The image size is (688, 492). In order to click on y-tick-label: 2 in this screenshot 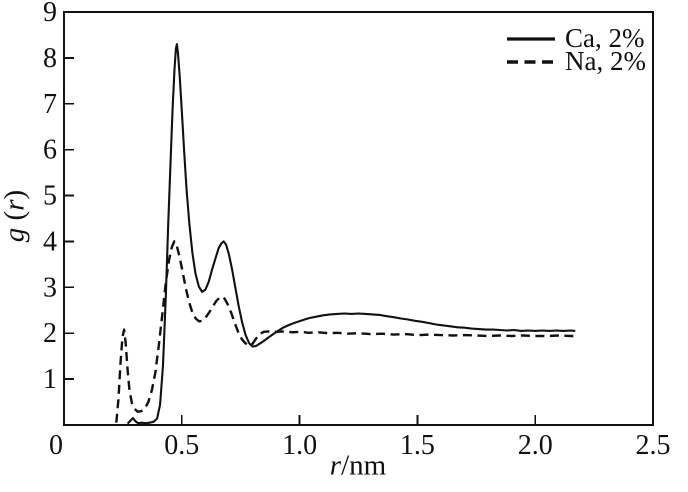, I will do `click(50, 333)`.